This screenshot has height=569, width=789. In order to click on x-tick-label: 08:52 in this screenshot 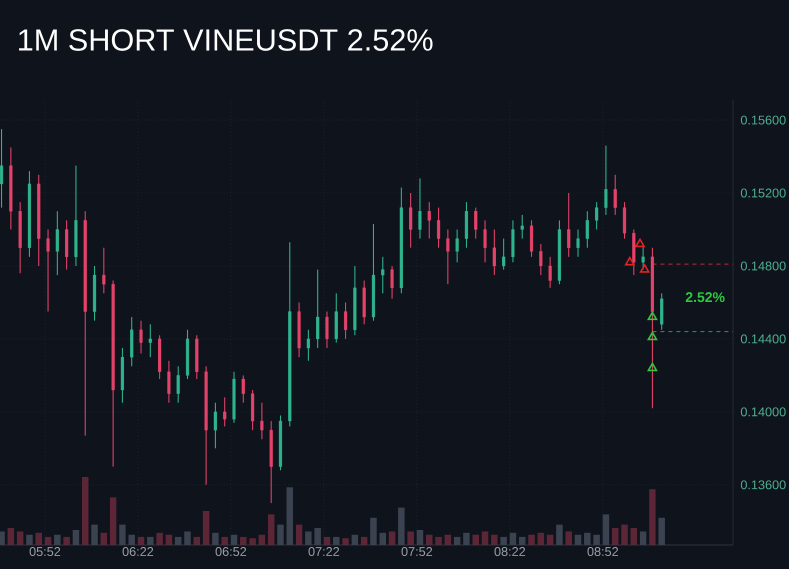, I will do `click(602, 551)`.